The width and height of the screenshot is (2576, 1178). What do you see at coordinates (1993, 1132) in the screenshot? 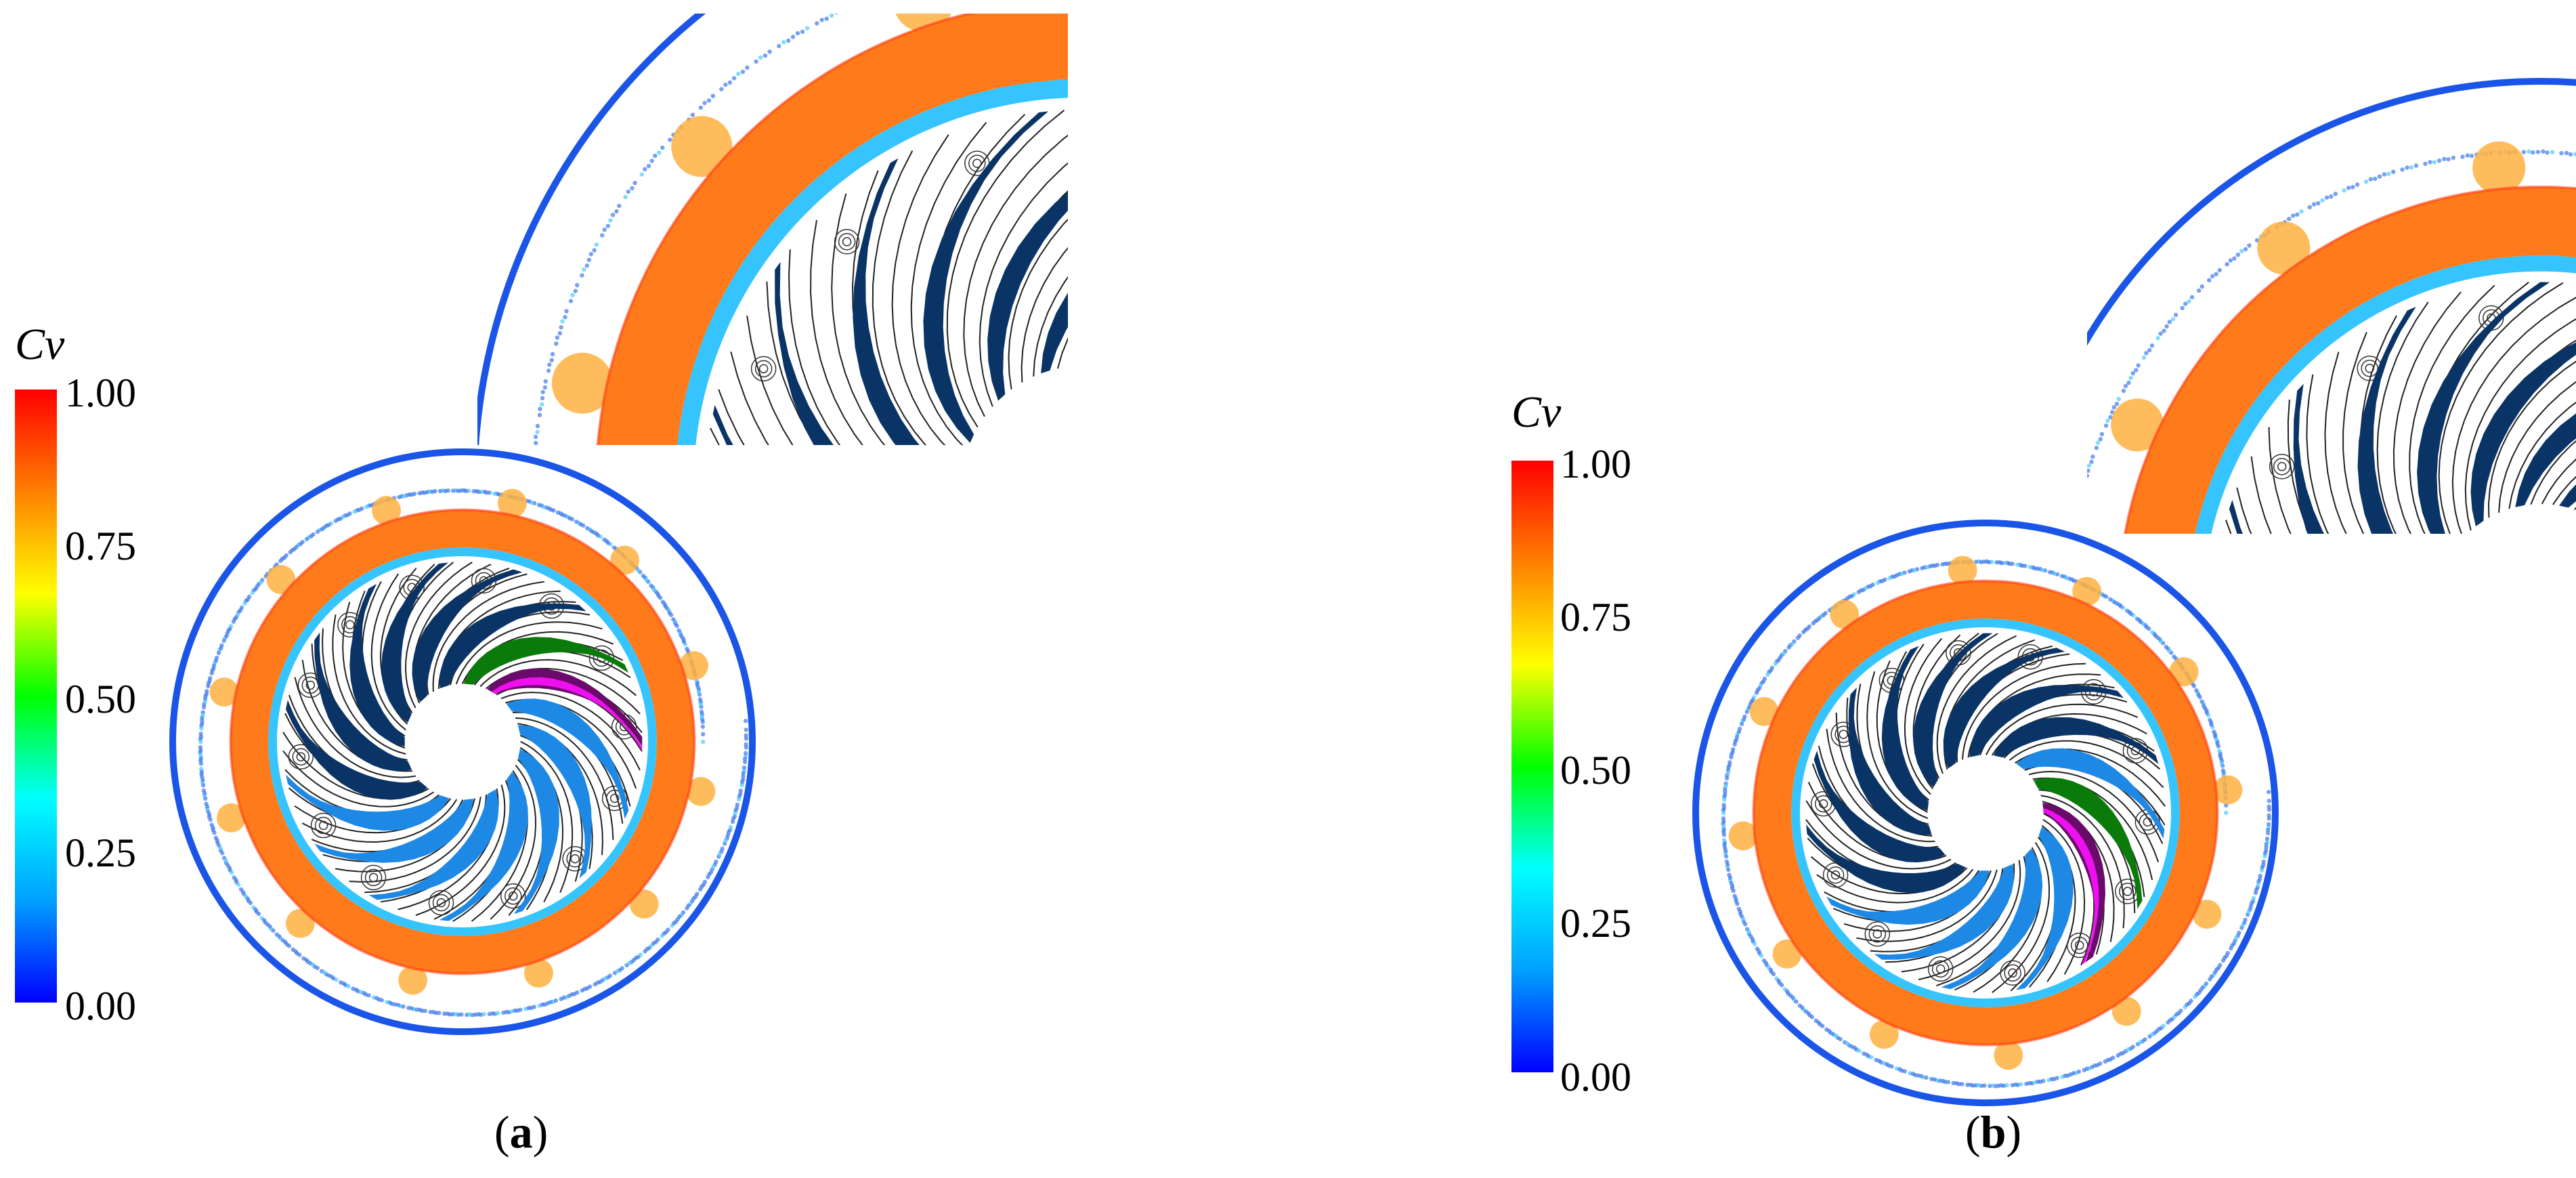
I see `caption-b: (b)` at bounding box center [1993, 1132].